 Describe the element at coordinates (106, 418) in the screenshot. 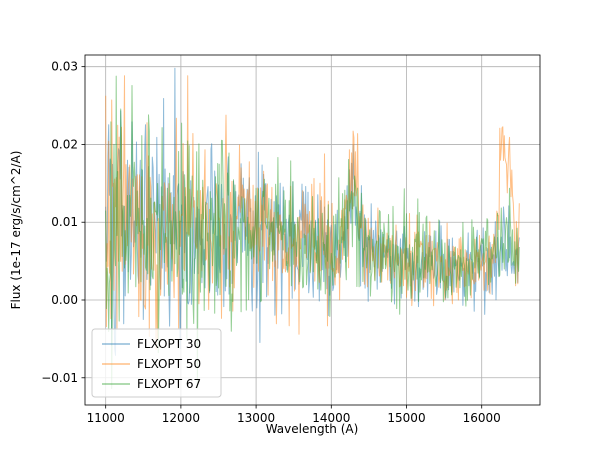

I see `x-tick-label: 11000` at that location.